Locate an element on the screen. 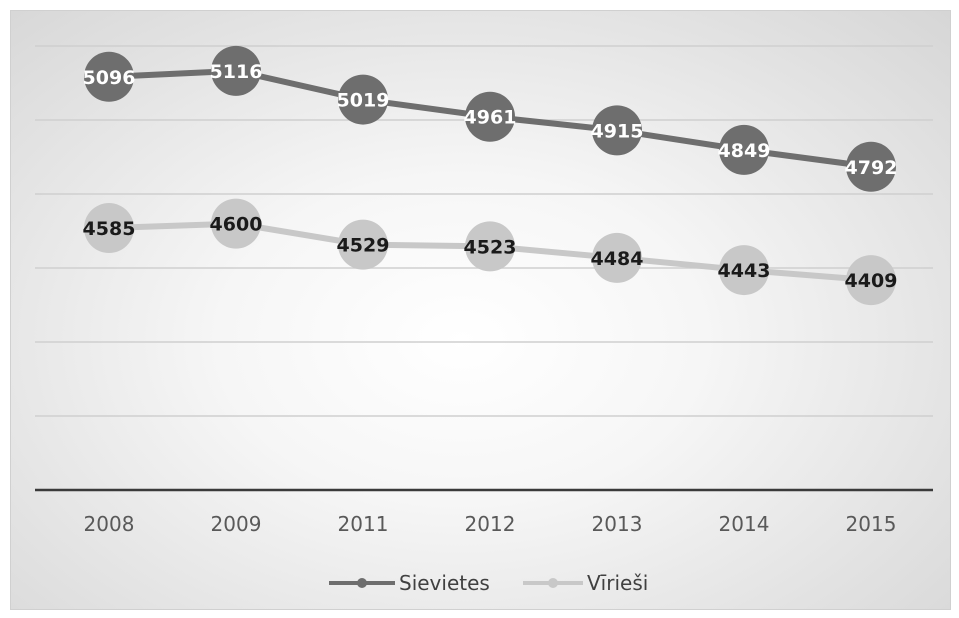 The width and height of the screenshot is (959, 618). legend-marker-virieshi is located at coordinates (553, 583).